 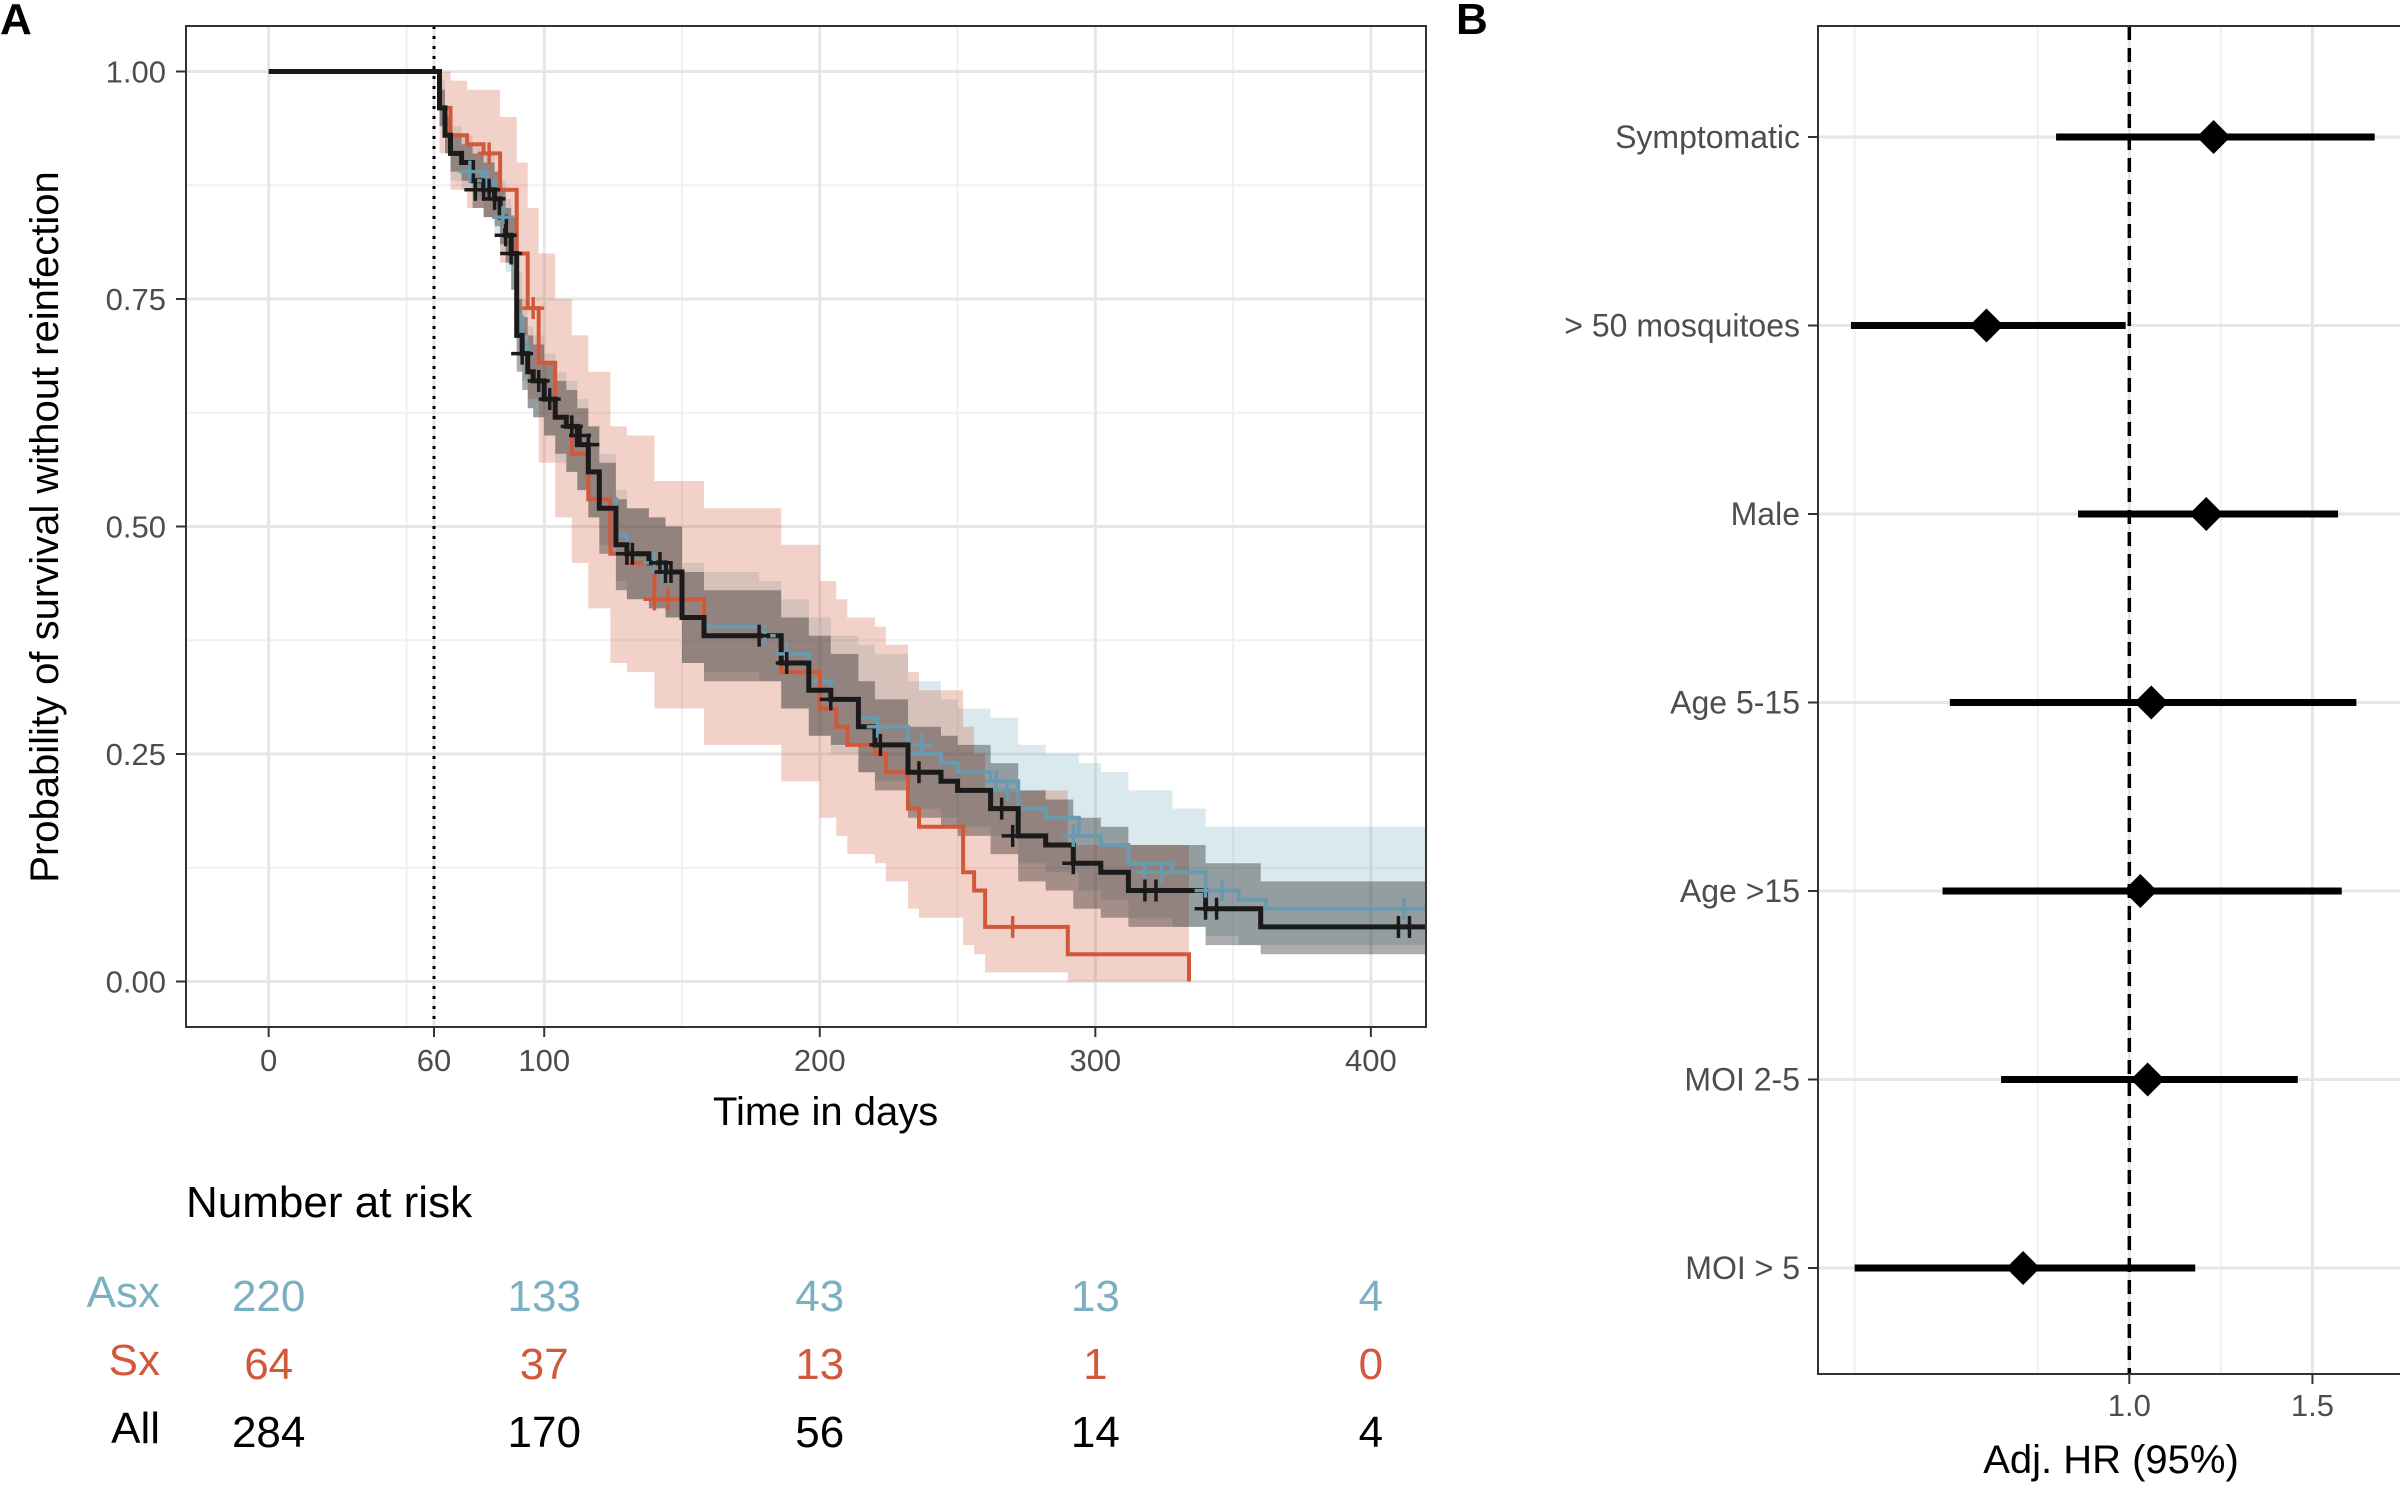 What do you see at coordinates (1940, 1268) in the screenshot?
I see `forest-row: MOI > 5` at bounding box center [1940, 1268].